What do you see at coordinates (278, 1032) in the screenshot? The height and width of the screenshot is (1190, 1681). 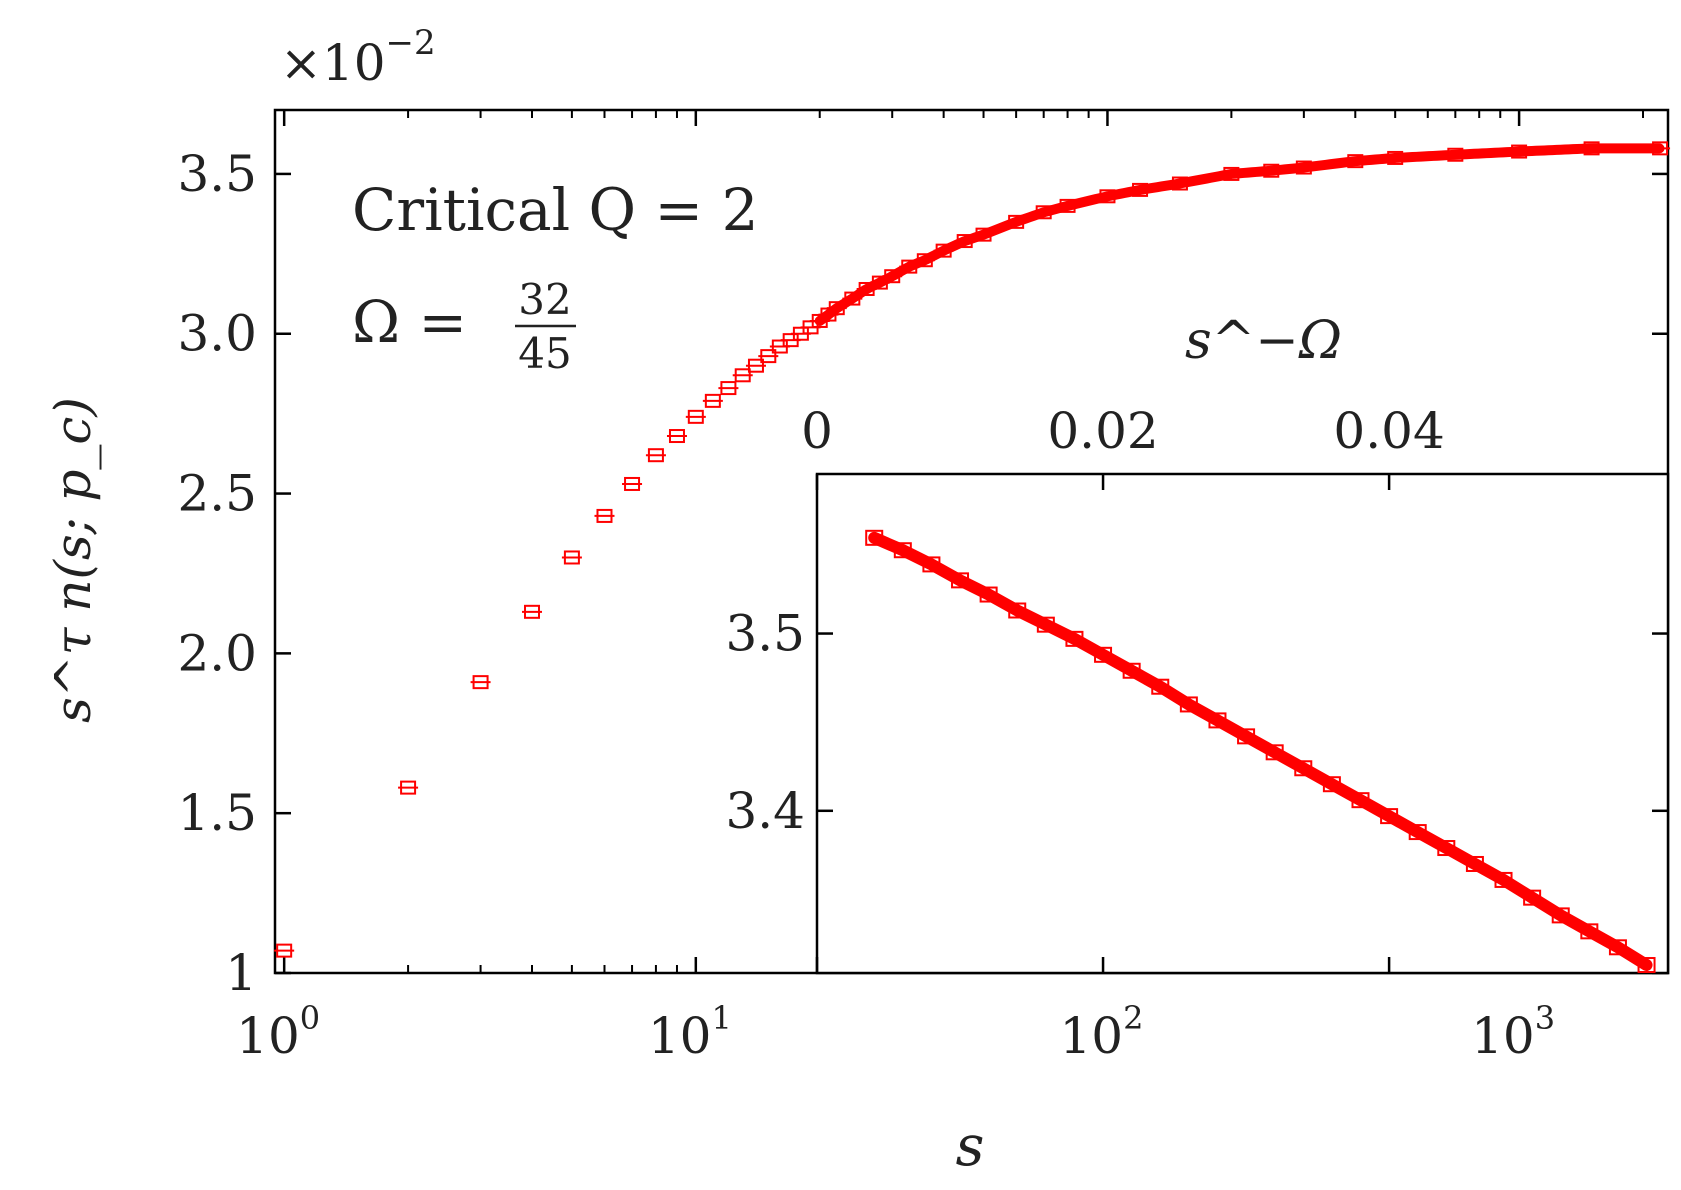 I see `x-tick-label: 10⁰` at bounding box center [278, 1032].